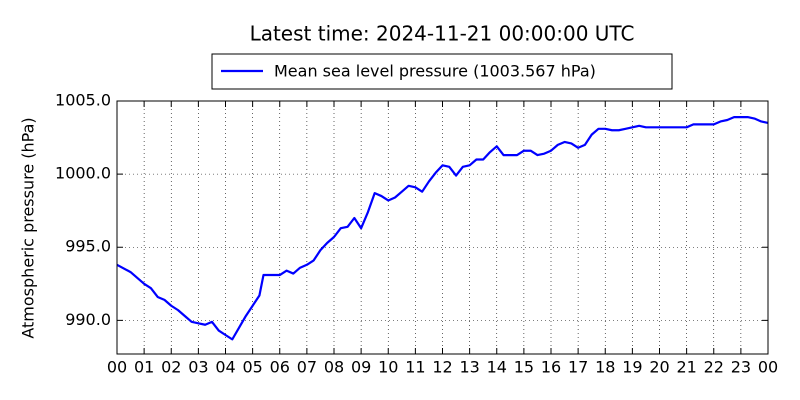 The height and width of the screenshot is (400, 800). I want to click on y-tick-label: 995.0, so click(88, 246).